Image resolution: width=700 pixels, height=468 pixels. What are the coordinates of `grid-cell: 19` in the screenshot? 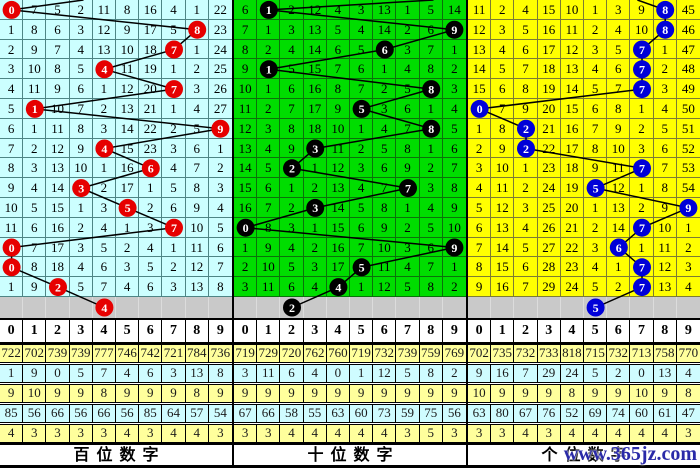 It's located at (572, 188).